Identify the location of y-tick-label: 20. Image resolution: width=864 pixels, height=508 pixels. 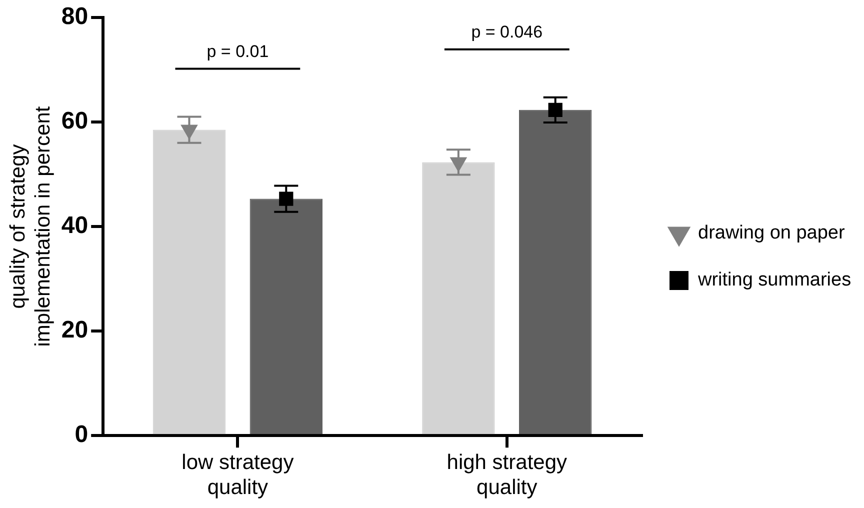
(74, 330).